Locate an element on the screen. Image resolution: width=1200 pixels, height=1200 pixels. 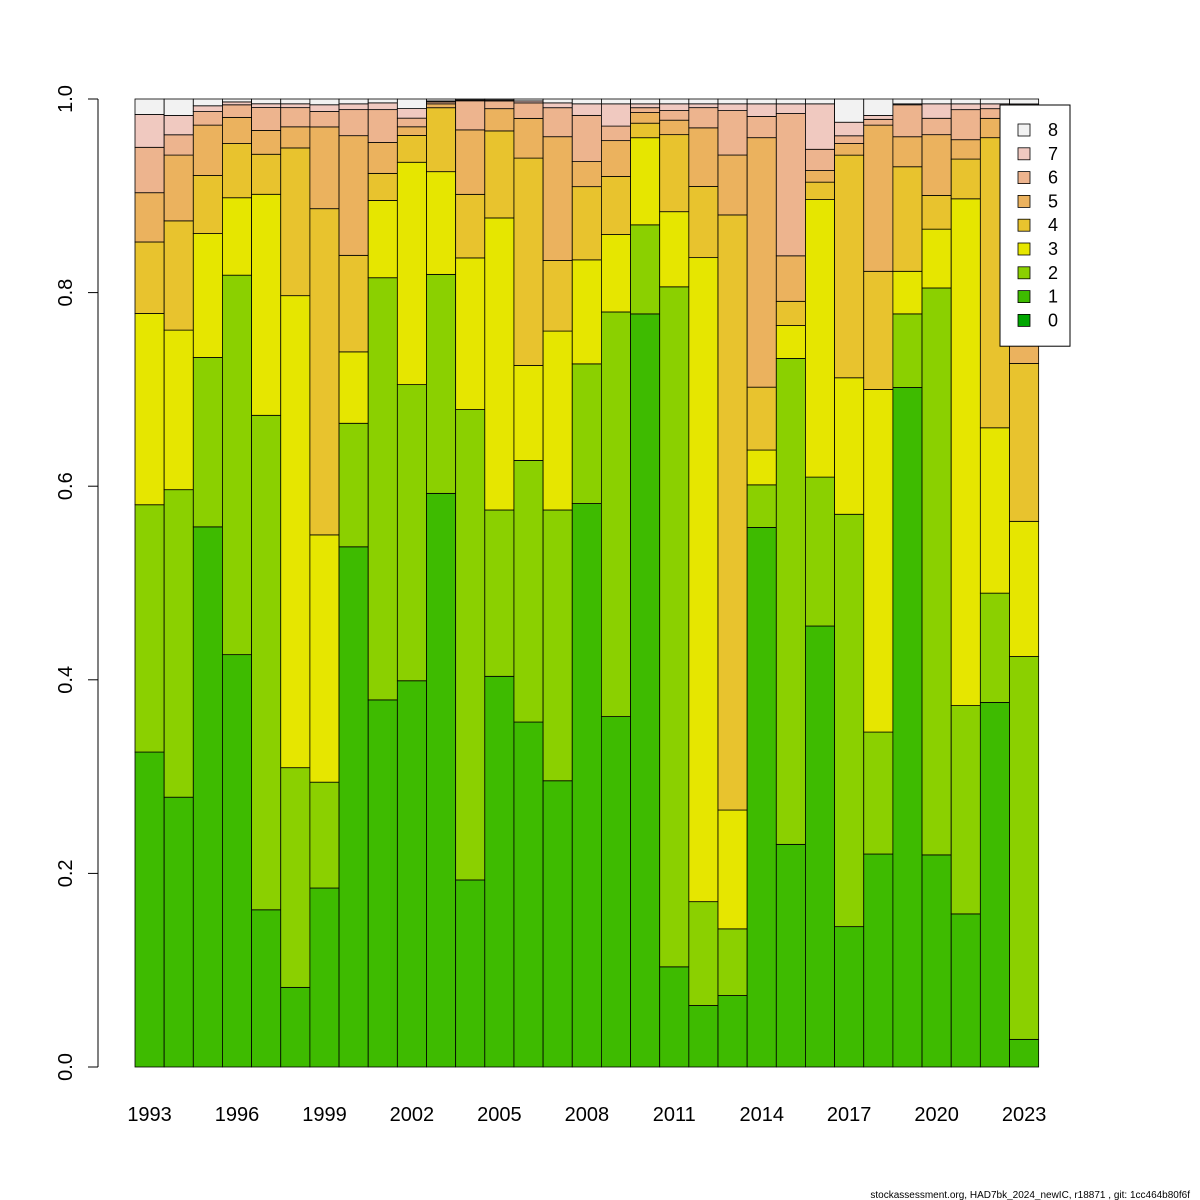
legend-label-4: 4 is located at coordinates (1053, 225).